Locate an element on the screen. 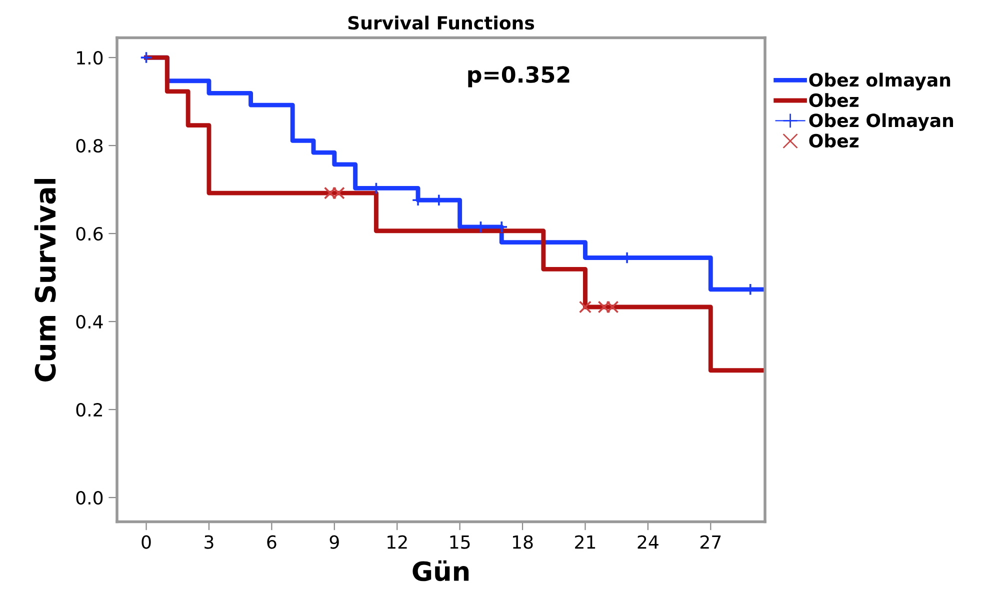 Image resolution: width=1000 pixels, height=599 pixels. x-tick-label: 27 is located at coordinates (710, 542).